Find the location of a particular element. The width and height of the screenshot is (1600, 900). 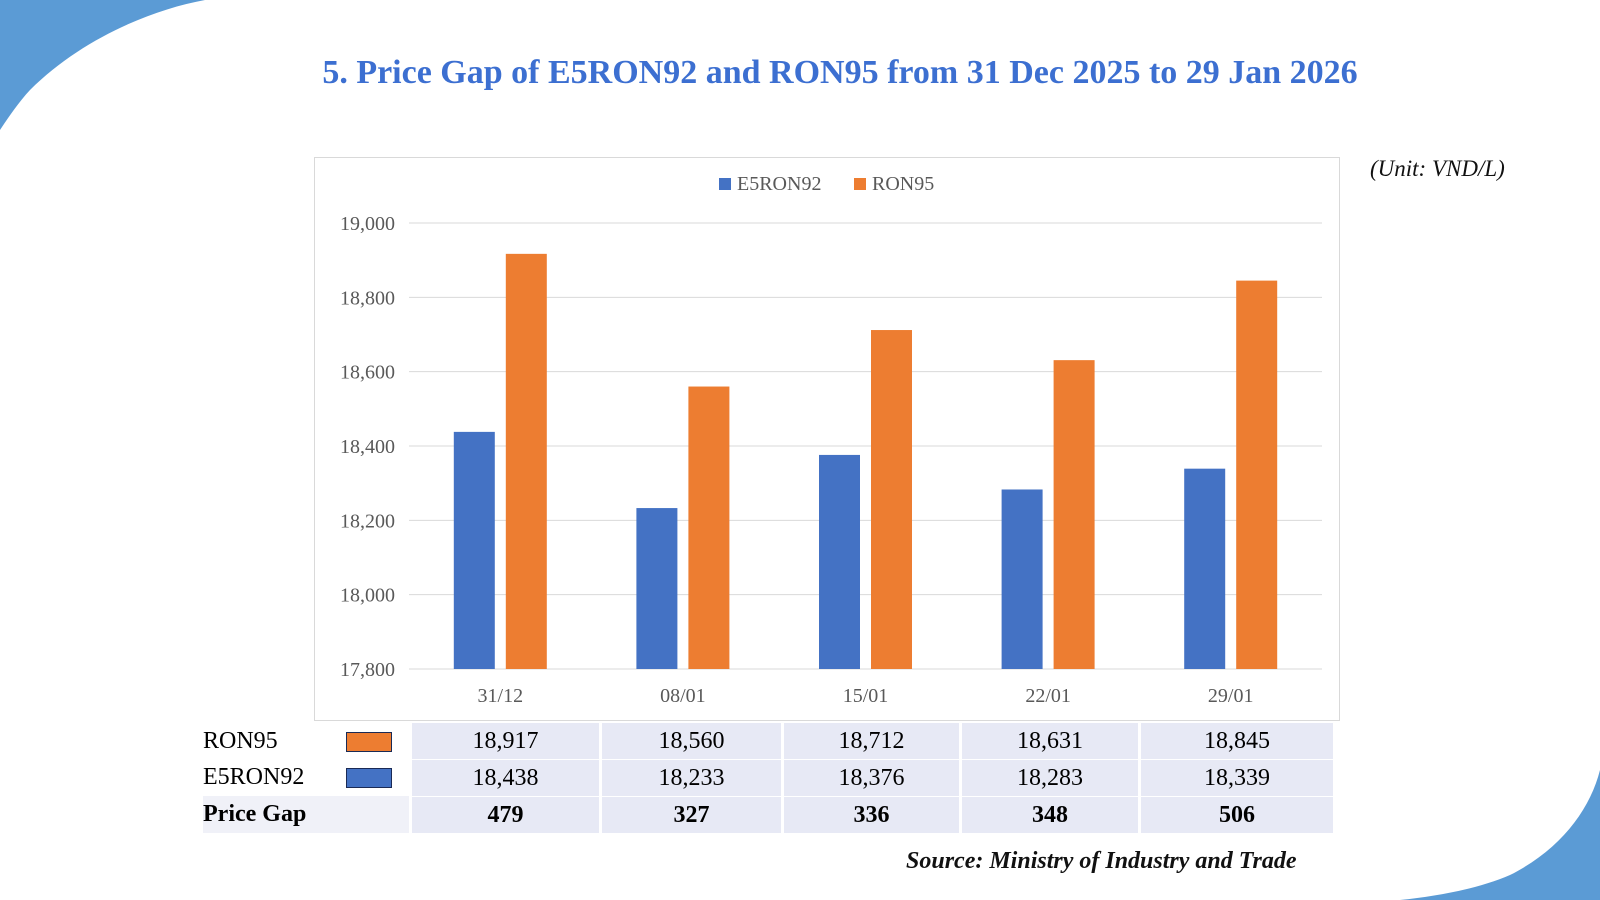

y-tick-label: 18,200 is located at coordinates (367, 521).